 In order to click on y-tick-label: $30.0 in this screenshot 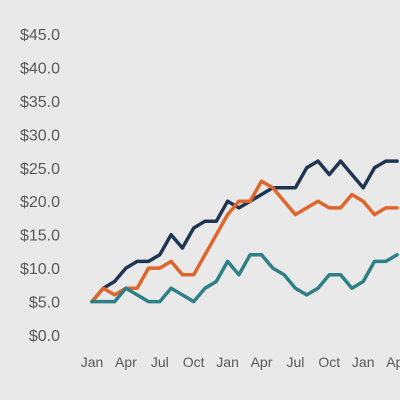, I will do `click(40, 135)`.